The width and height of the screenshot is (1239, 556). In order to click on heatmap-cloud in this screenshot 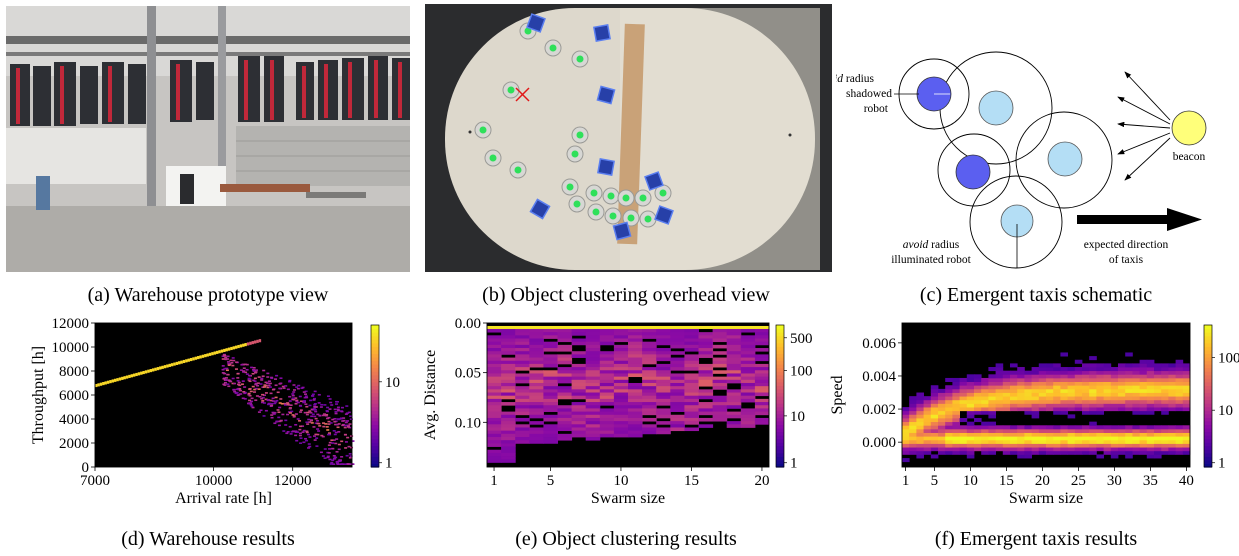, I will do `click(288, 409)`.